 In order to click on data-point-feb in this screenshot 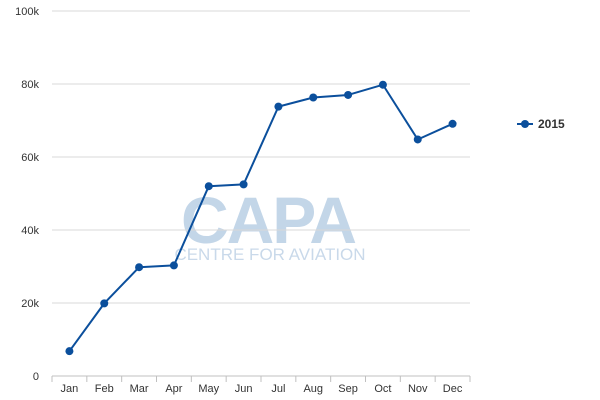, I will do `click(104, 303)`.